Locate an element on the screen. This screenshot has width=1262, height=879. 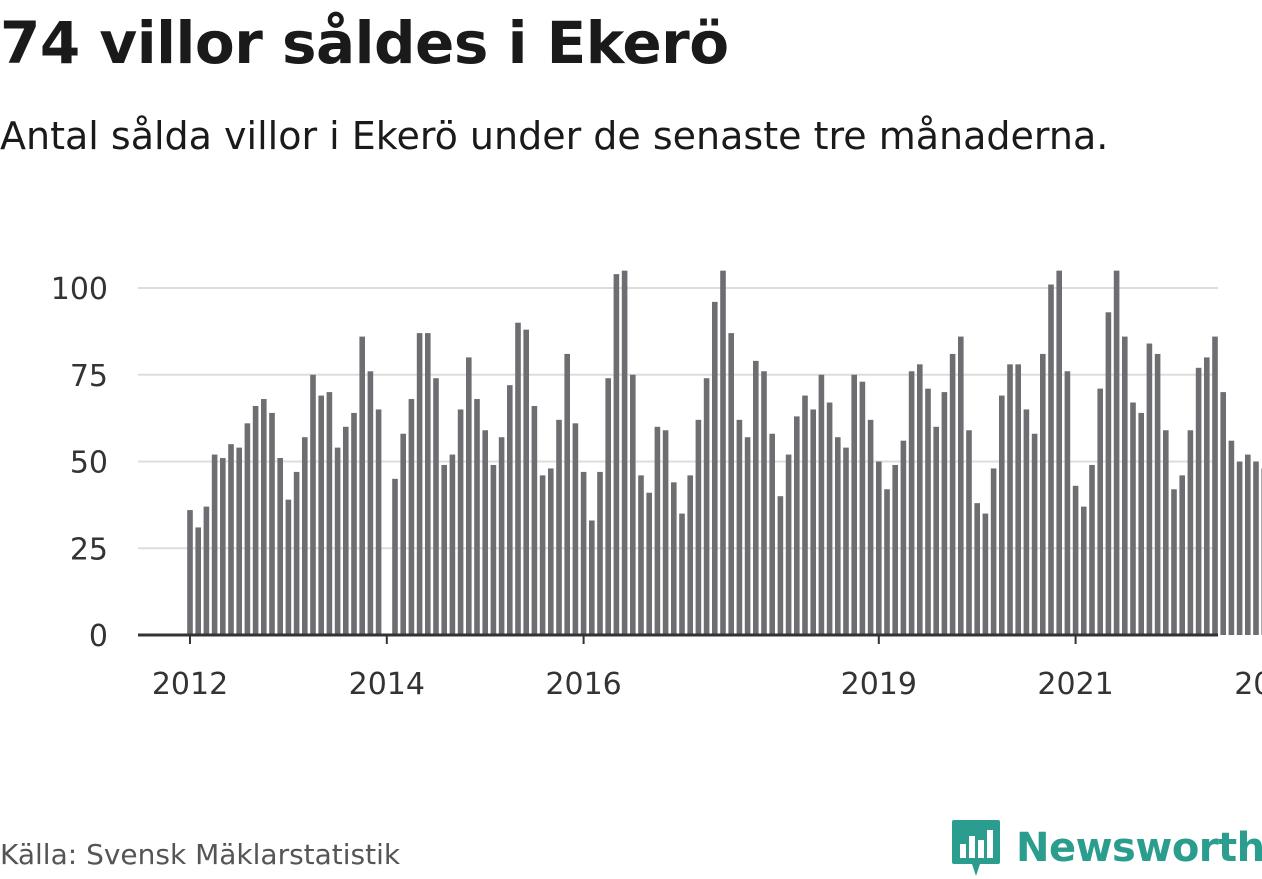
x-tick-label: 2019 is located at coordinates (879, 684).